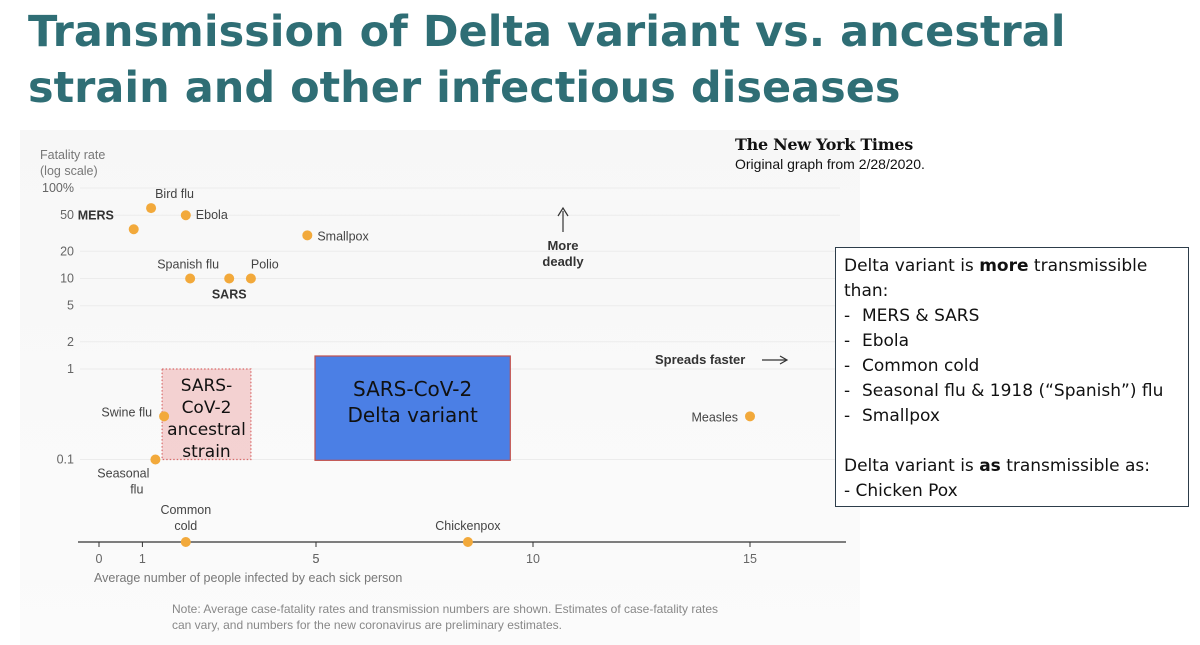 The width and height of the screenshot is (1200, 645). I want to click on more-deadly-arrowhead, so click(563, 211).